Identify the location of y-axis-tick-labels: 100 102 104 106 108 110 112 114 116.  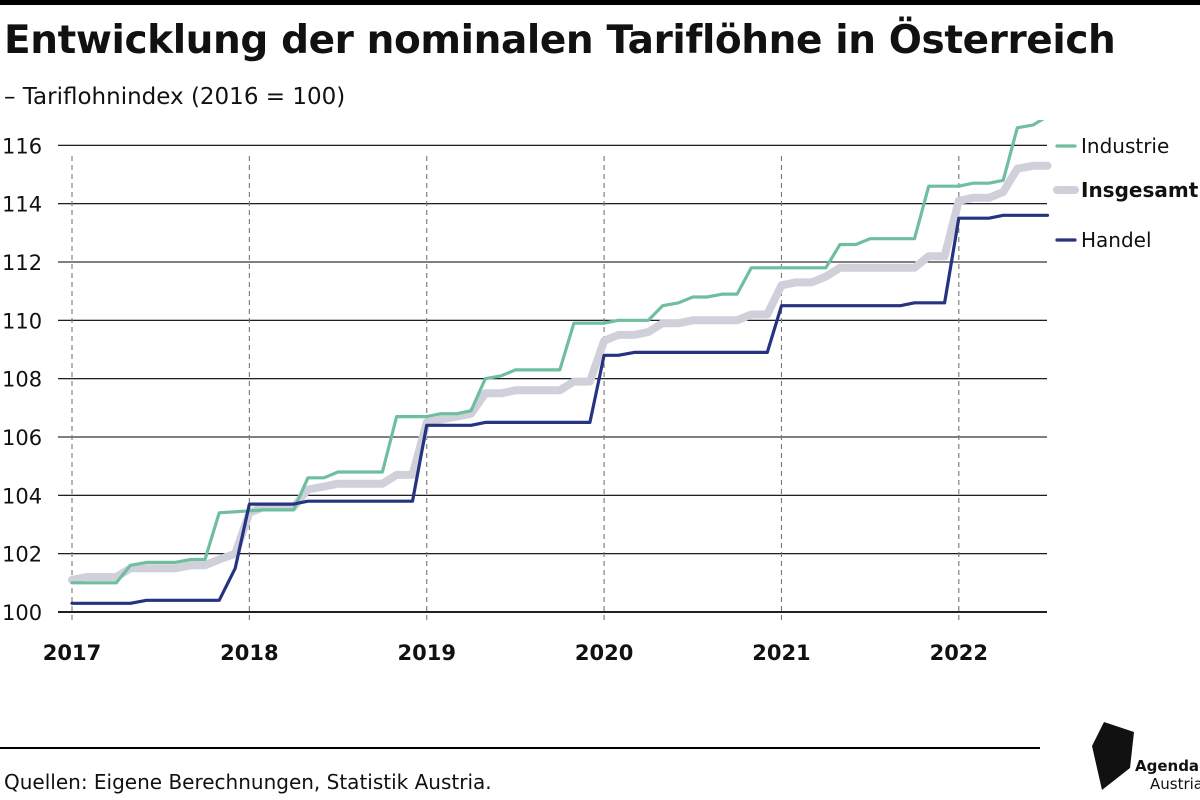
(22, 379).